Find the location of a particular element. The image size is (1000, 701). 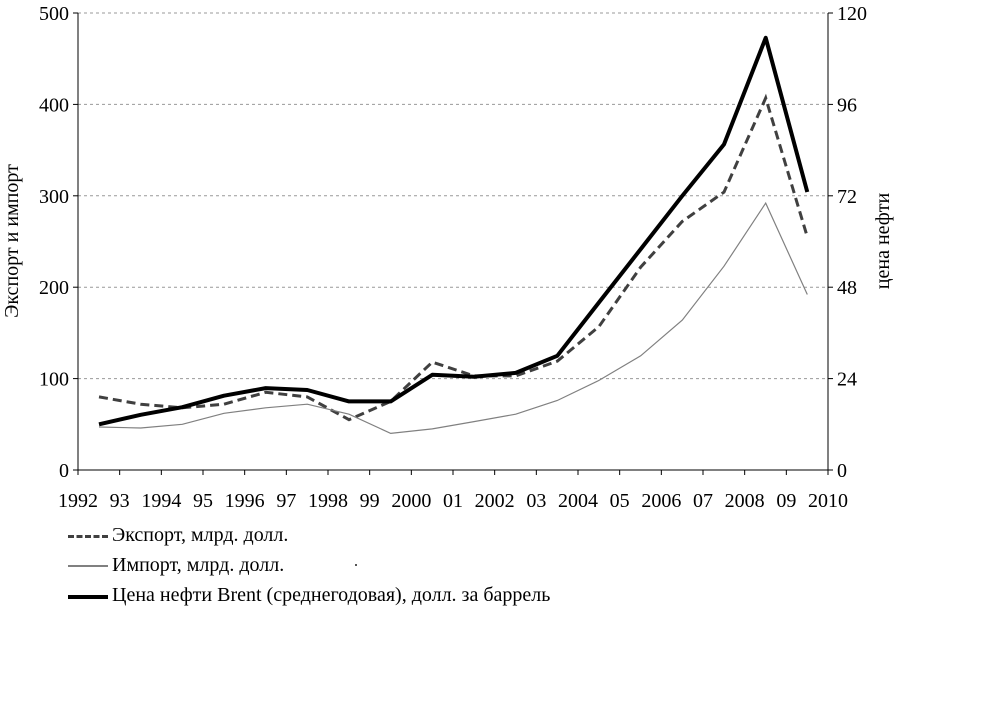

x-tick-label: 2010 is located at coordinates (828, 501).